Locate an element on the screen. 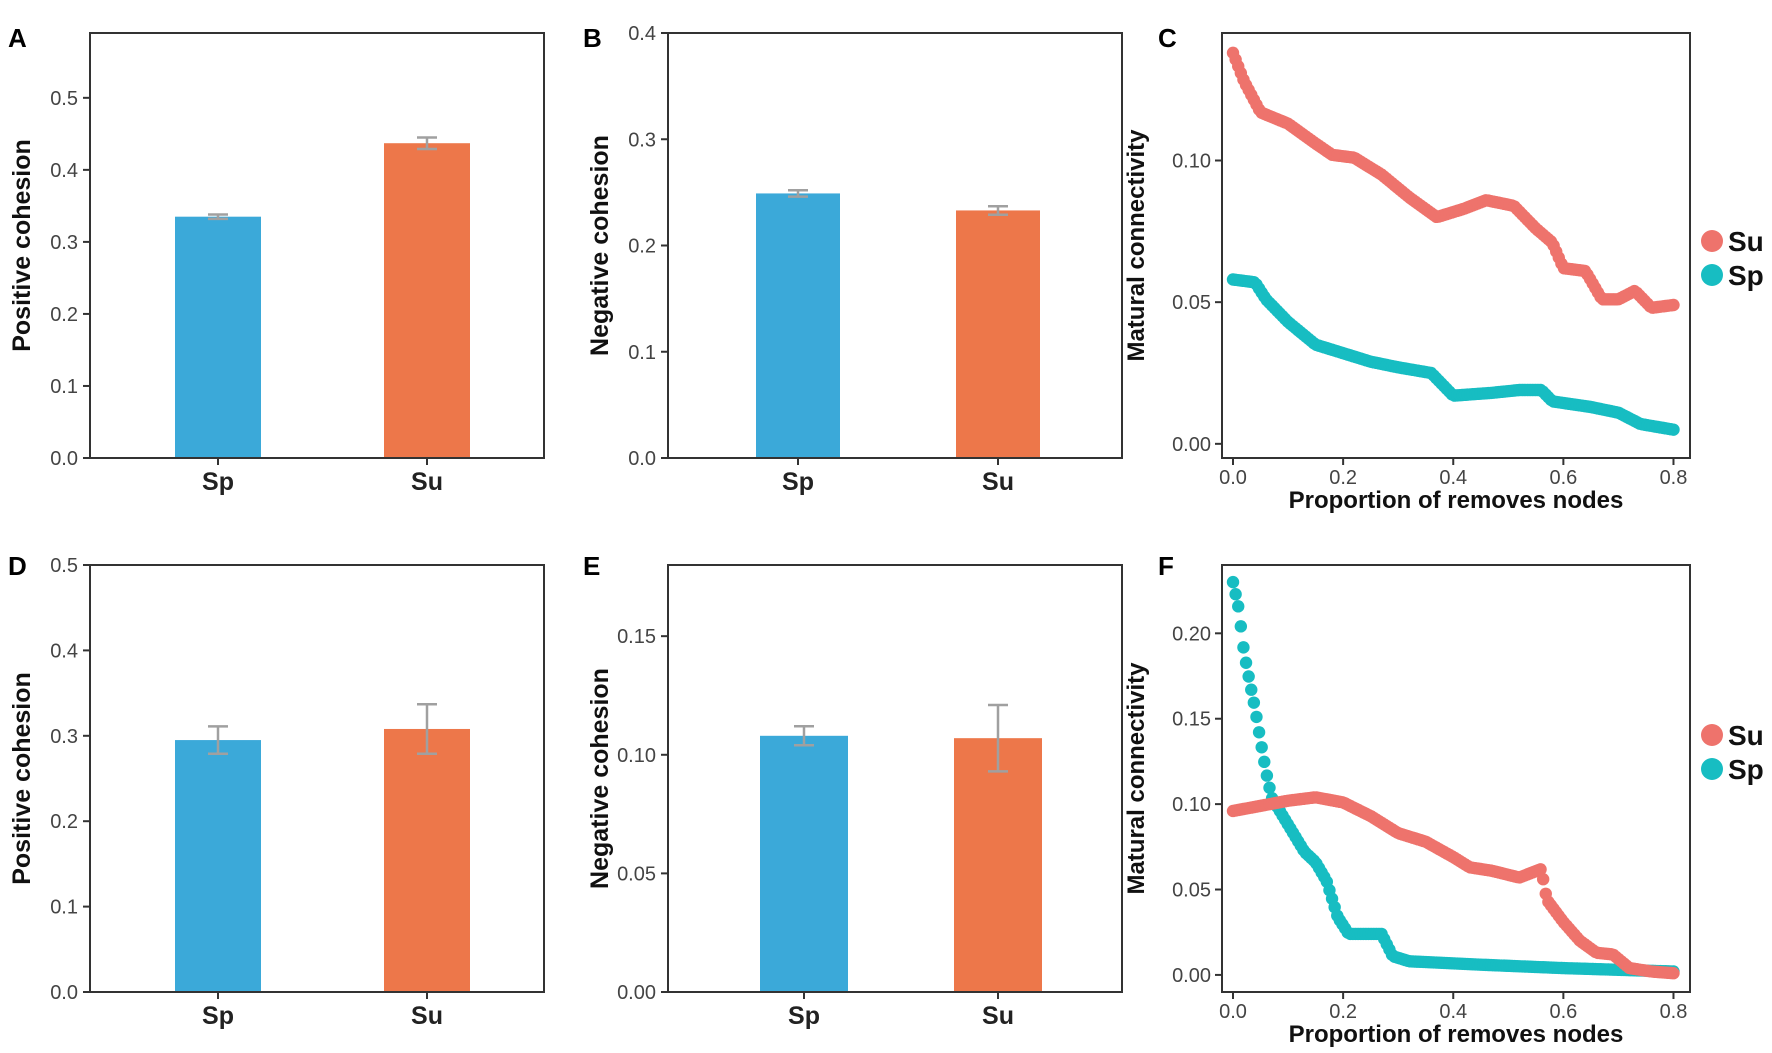 This screenshot has height=1053, width=1772. panel-letter: C is located at coordinates (1167, 38).